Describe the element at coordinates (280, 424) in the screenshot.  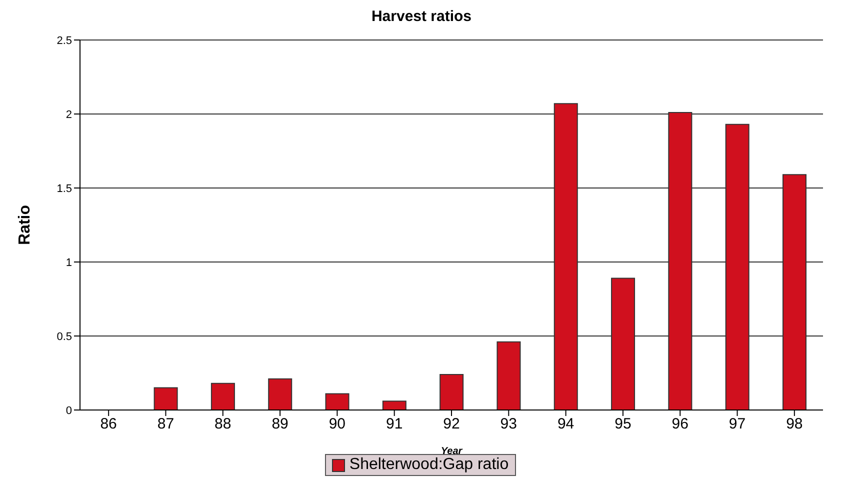
I see `x-tick-label: 89` at that location.